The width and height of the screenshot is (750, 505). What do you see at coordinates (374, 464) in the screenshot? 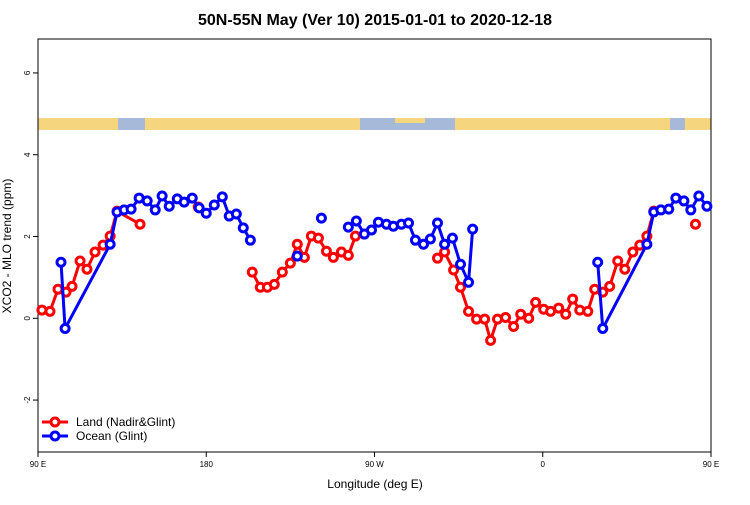
I see `x-tick-label: 90 W` at bounding box center [374, 464].